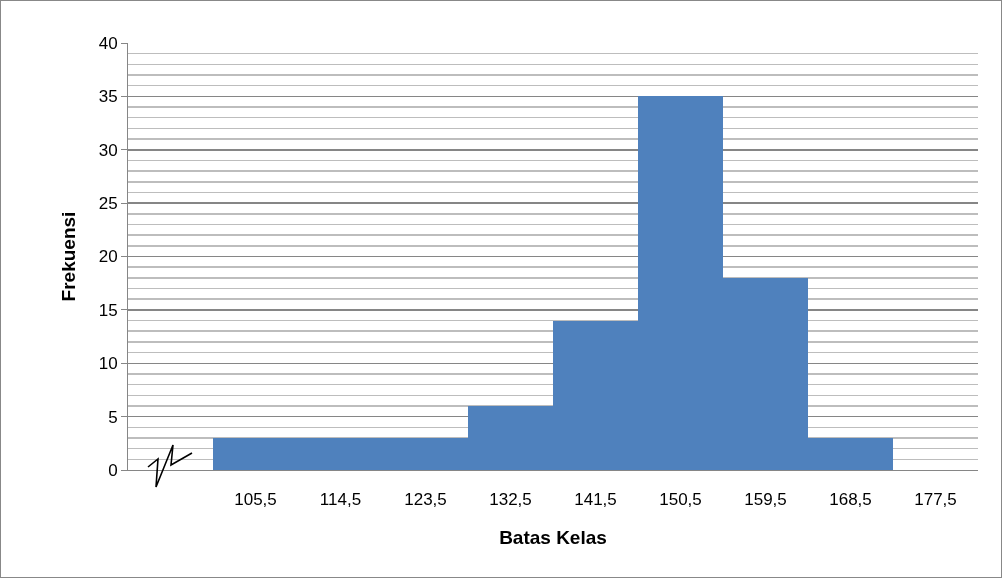 The image size is (1002, 578). What do you see at coordinates (108, 204) in the screenshot?
I see `y-tick-label: 25` at bounding box center [108, 204].